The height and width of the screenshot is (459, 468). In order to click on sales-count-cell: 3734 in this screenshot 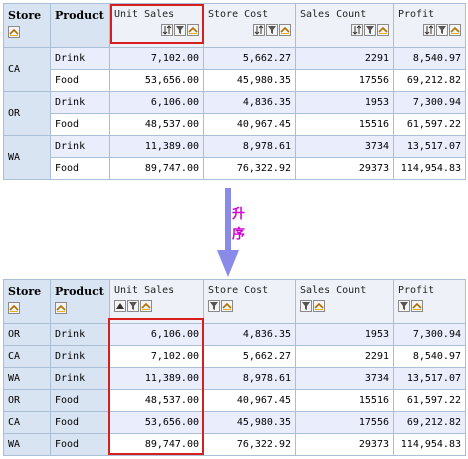, I will do `click(344, 378)`.